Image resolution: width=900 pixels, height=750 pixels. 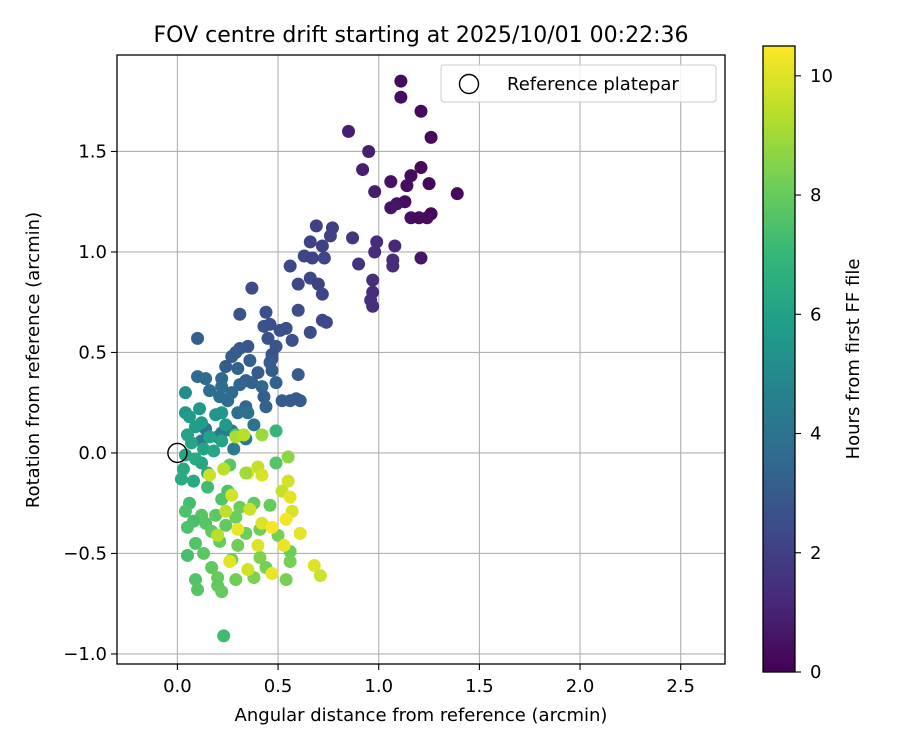 What do you see at coordinates (814, 374) in the screenshot?
I see `colorbar-ticks: 0 2 4 6 8 10` at bounding box center [814, 374].